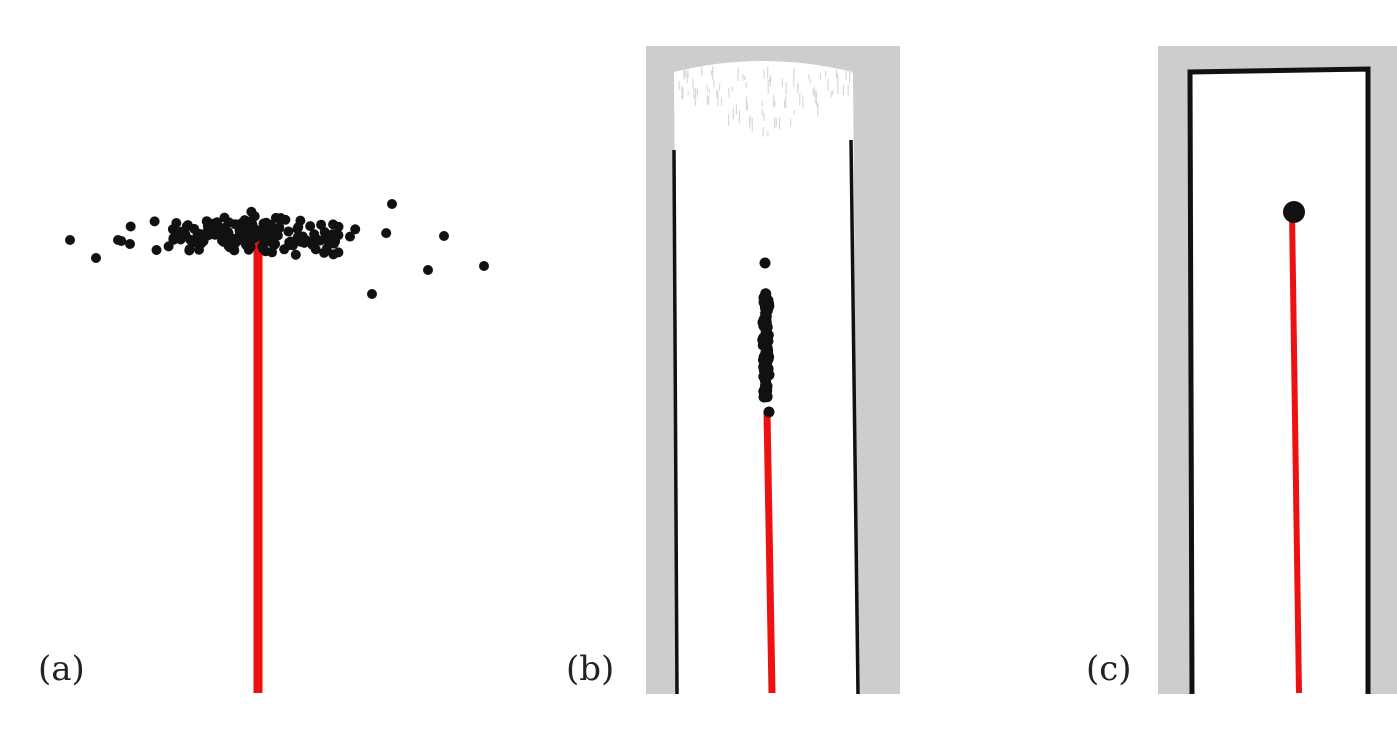  What do you see at coordinates (766, 337) in the screenshot?
I see `particle-cluster-b` at bounding box center [766, 337].